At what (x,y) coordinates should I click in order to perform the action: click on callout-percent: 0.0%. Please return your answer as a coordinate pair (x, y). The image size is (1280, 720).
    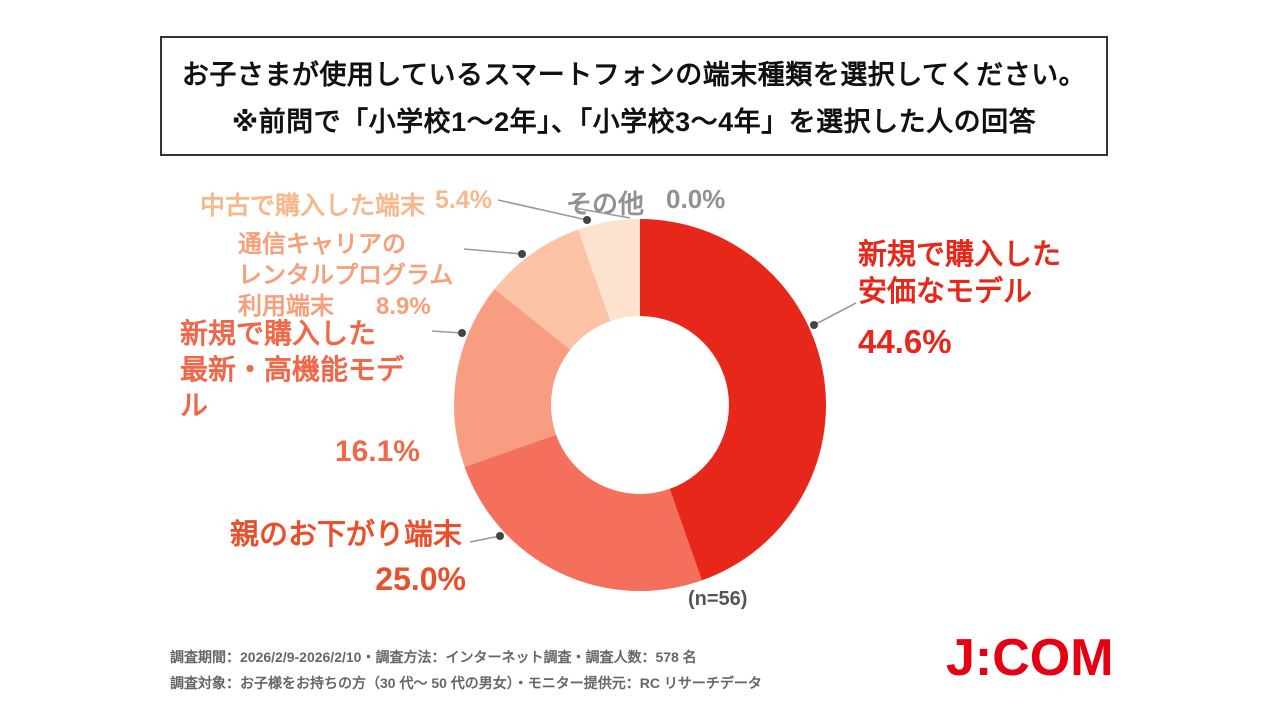
    Looking at the image, I should click on (696, 199).